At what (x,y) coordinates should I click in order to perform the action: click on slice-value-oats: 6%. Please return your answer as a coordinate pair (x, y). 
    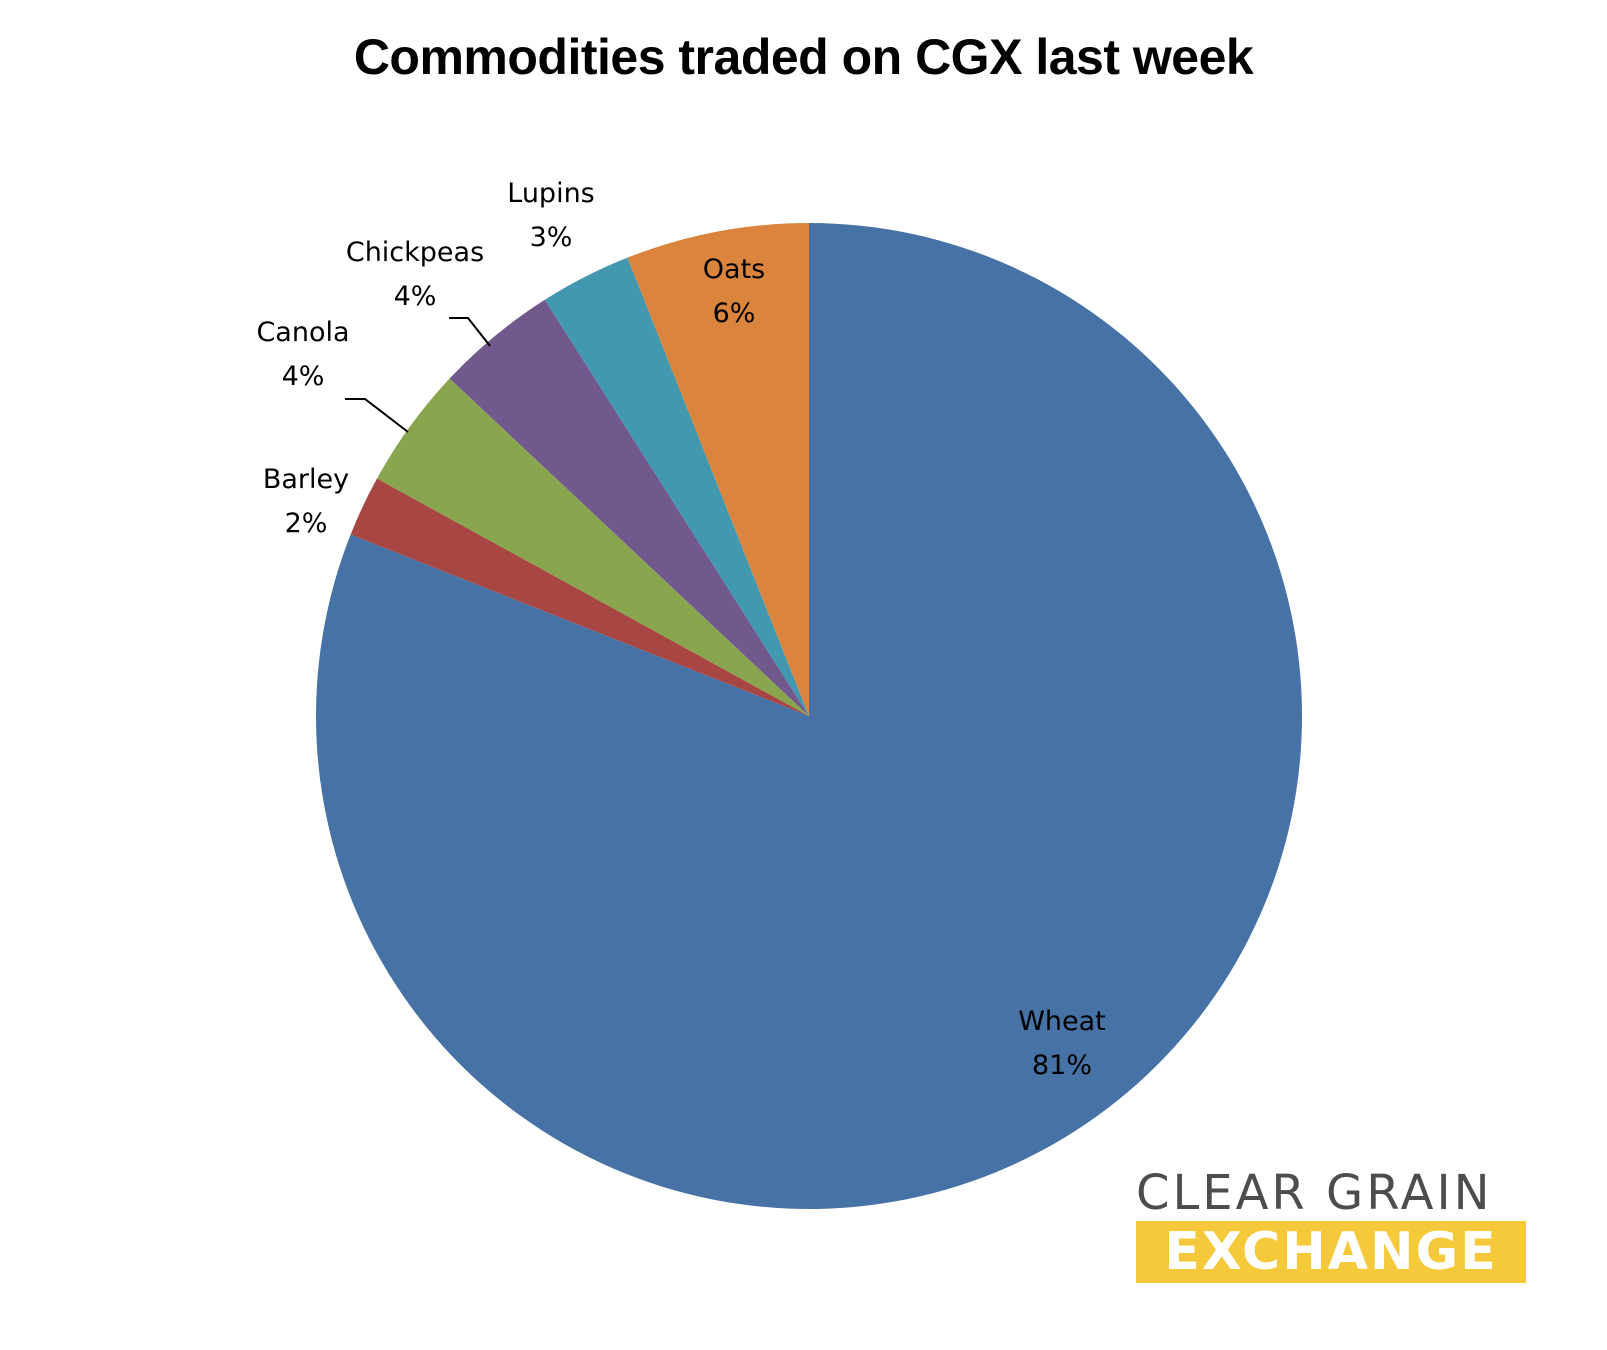
    Looking at the image, I should click on (734, 313).